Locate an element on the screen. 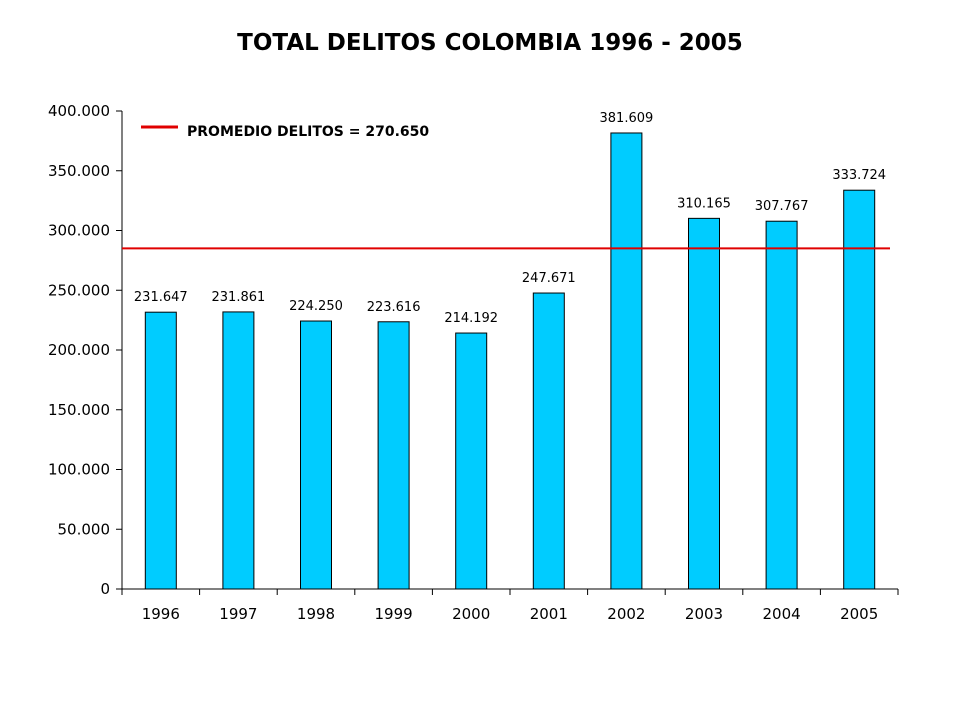 Image resolution: width=960 pixels, height=720 pixels. x-tick-label: 2003 is located at coordinates (704, 614).